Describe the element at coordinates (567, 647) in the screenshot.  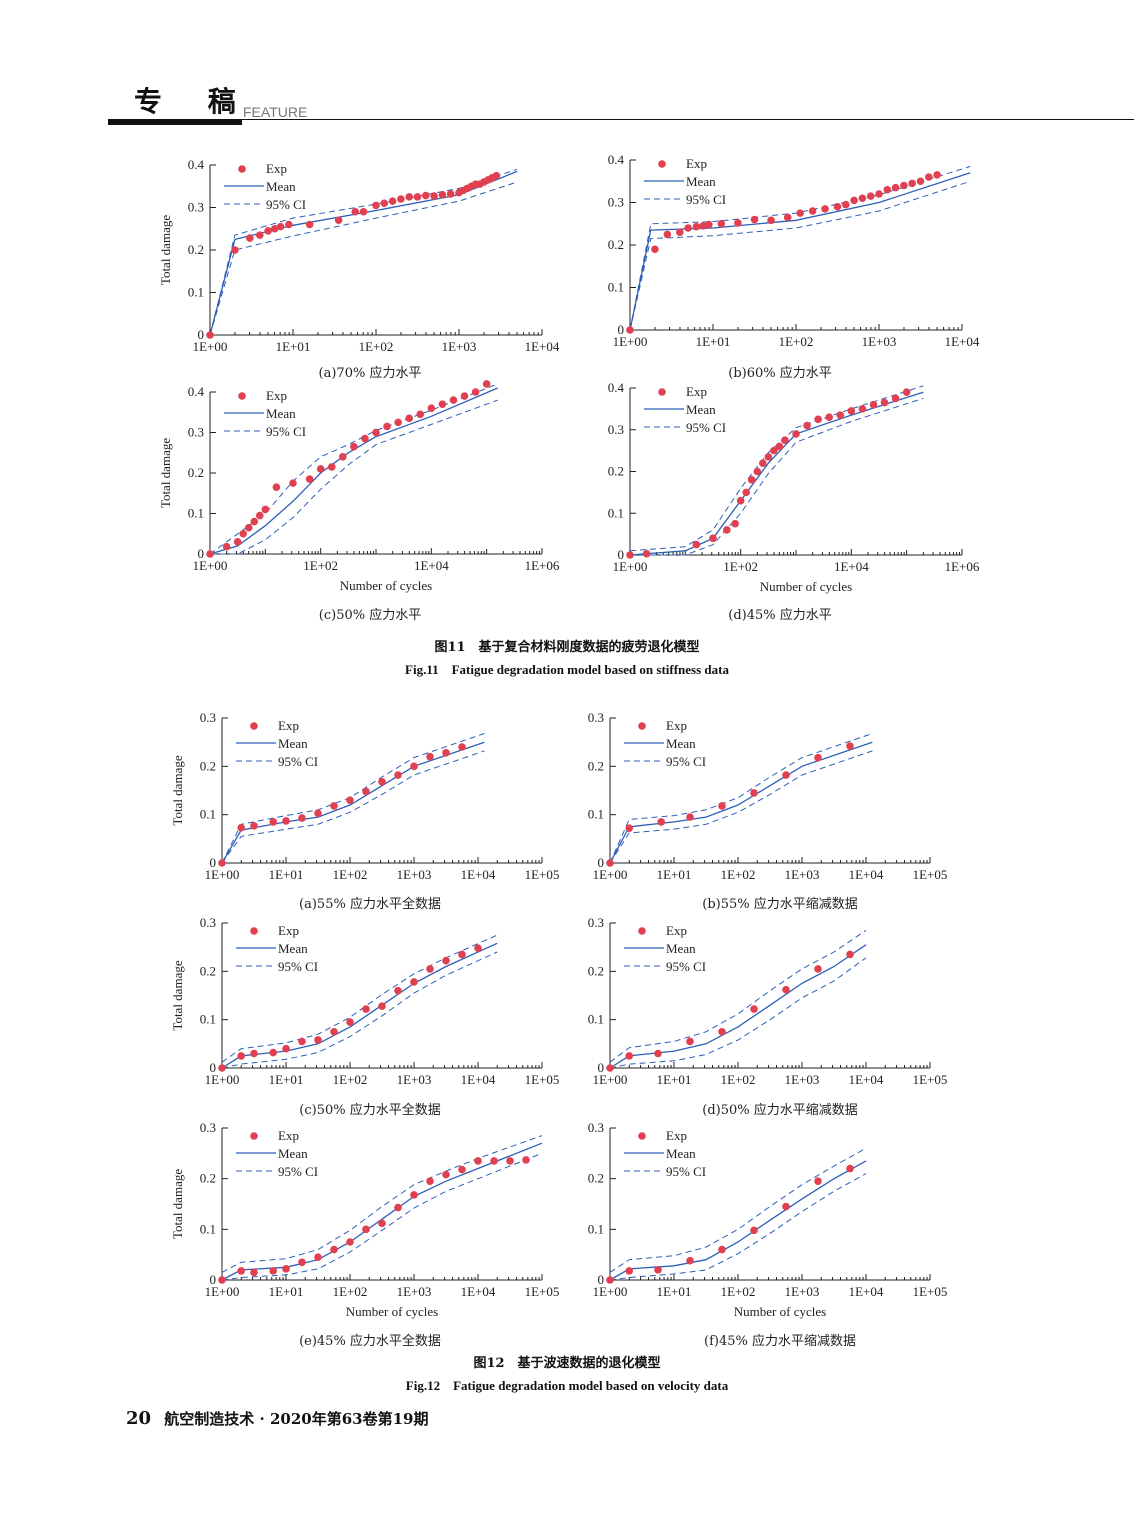
I see `figure-11-caption-cn: 图11 基于复合材料刚度数据的疲劳退化模型` at that location.